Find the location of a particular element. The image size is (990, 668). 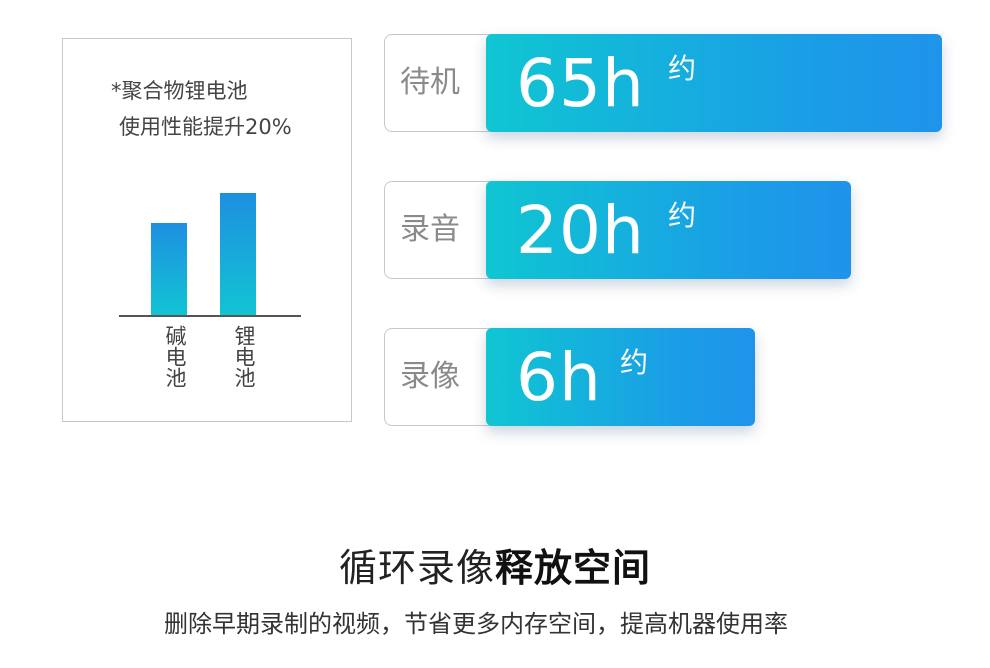

title-line-2: 使用性能提升20% is located at coordinates (205, 127).